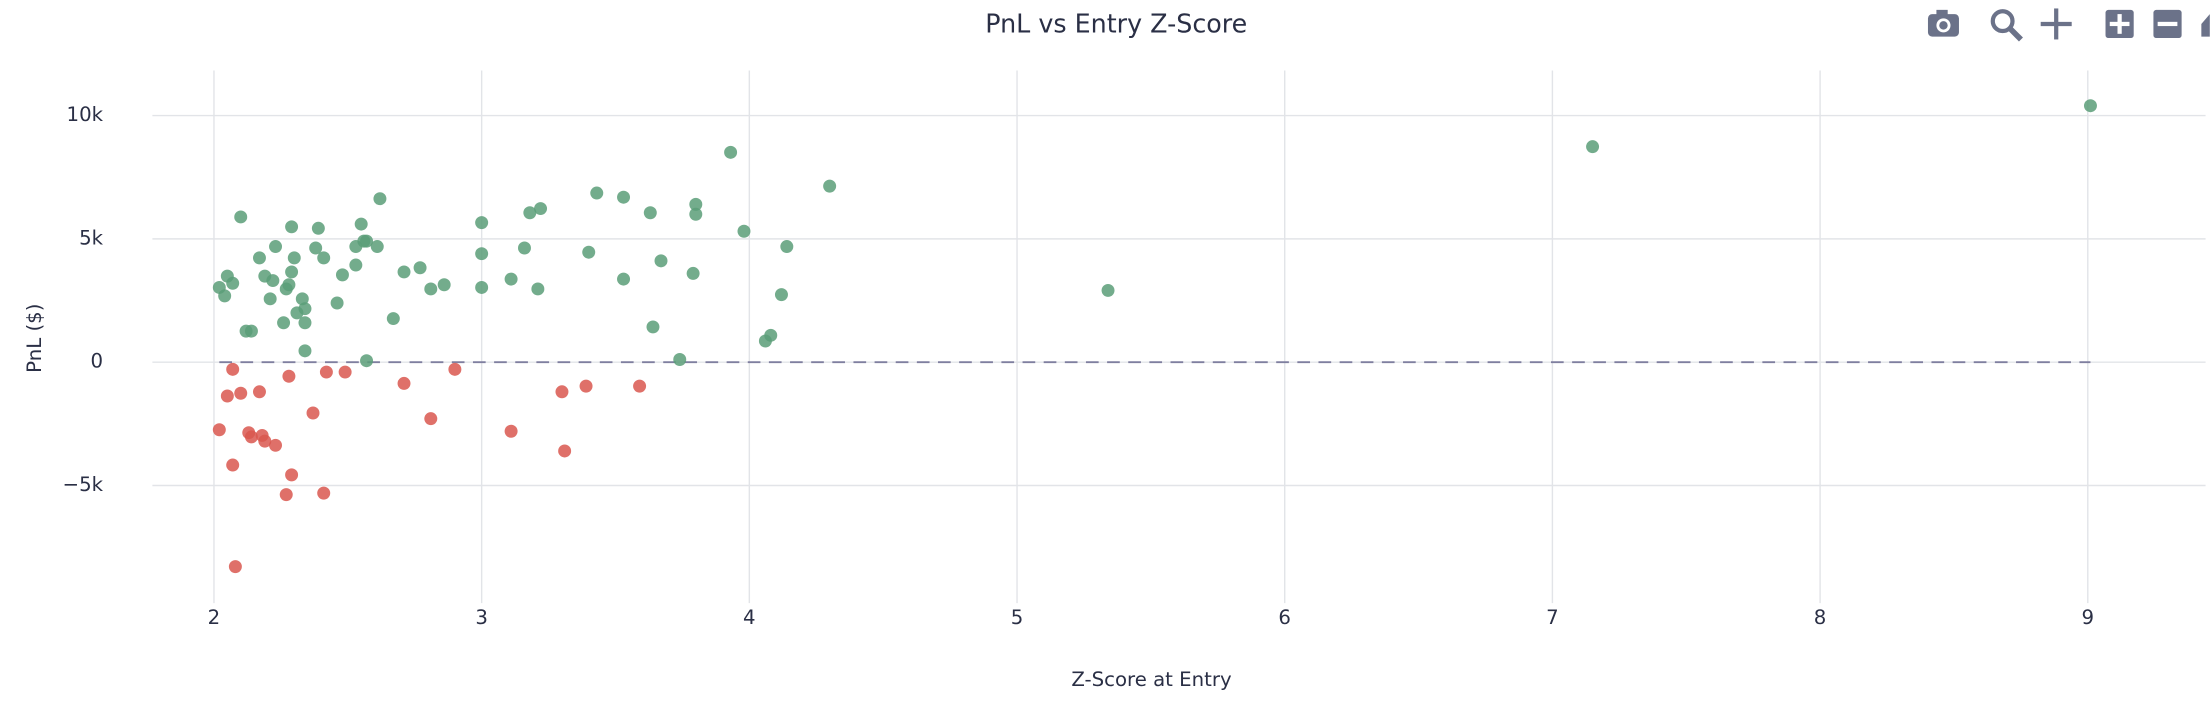 This screenshot has width=2210, height=706. I want to click on x-tick-label: 3, so click(481, 617).